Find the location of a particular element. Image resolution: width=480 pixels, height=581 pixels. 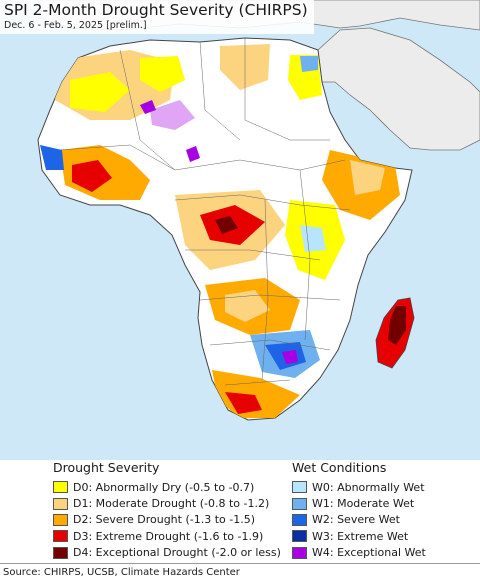

legend-item-d1: D1: Moderate Drought (-0.8 to -1.2) is located at coordinates (167, 503).